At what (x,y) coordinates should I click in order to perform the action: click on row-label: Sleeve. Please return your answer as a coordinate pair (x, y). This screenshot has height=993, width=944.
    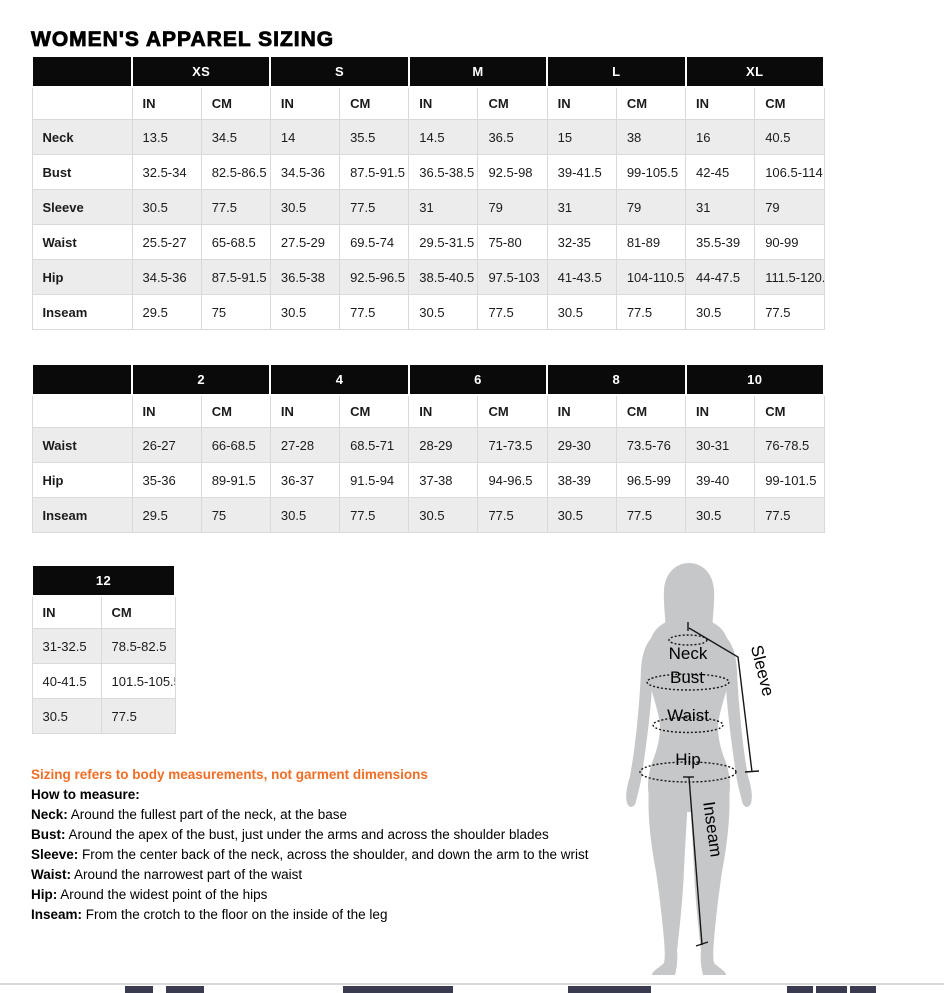
    Looking at the image, I should click on (82, 207).